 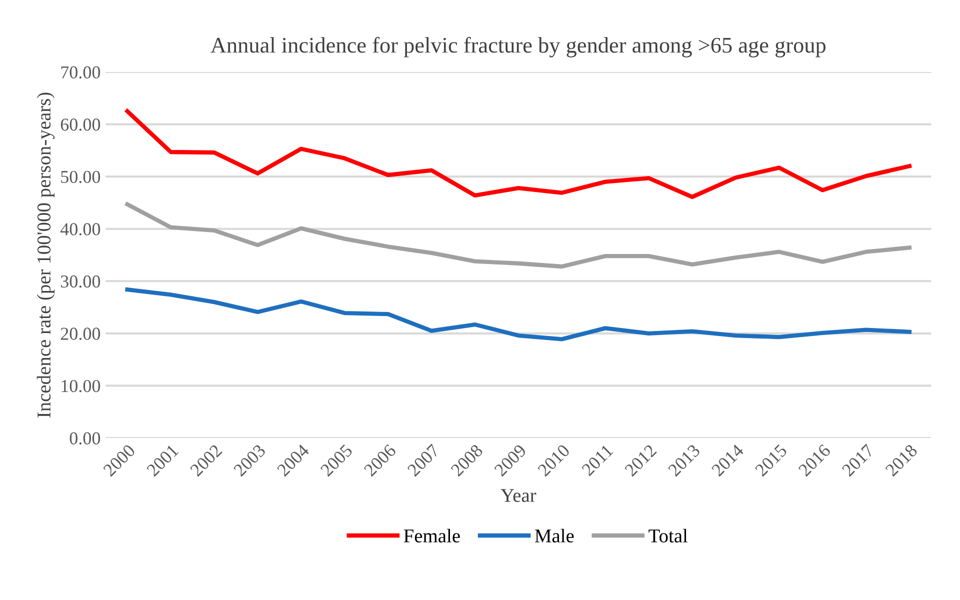 I want to click on y-tick-label: 10.00, so click(x=81, y=386).